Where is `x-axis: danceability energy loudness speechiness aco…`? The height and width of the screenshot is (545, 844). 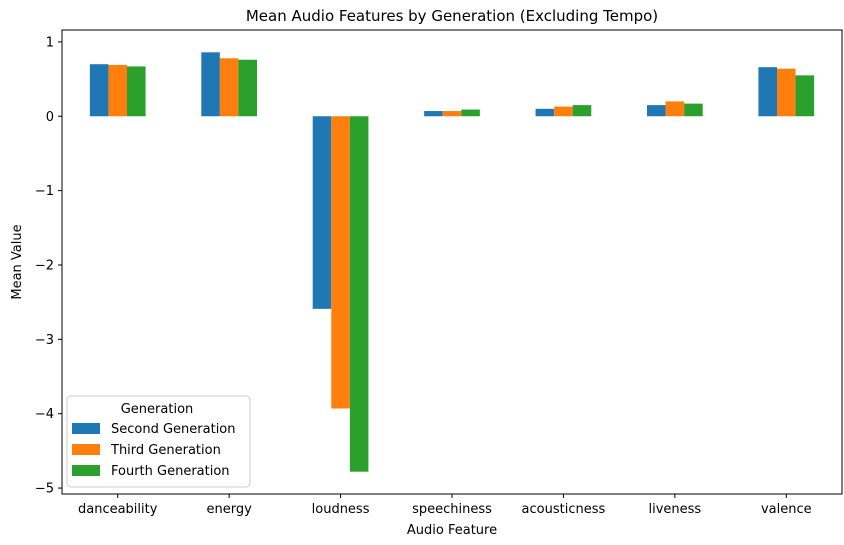 x-axis: danceability energy loudness speechiness aco… is located at coordinates (445, 505).